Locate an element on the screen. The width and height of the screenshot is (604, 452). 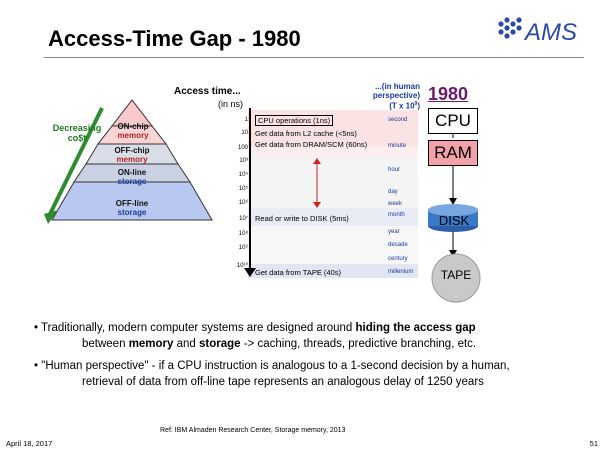
human-year: year is located at coordinates (394, 232).